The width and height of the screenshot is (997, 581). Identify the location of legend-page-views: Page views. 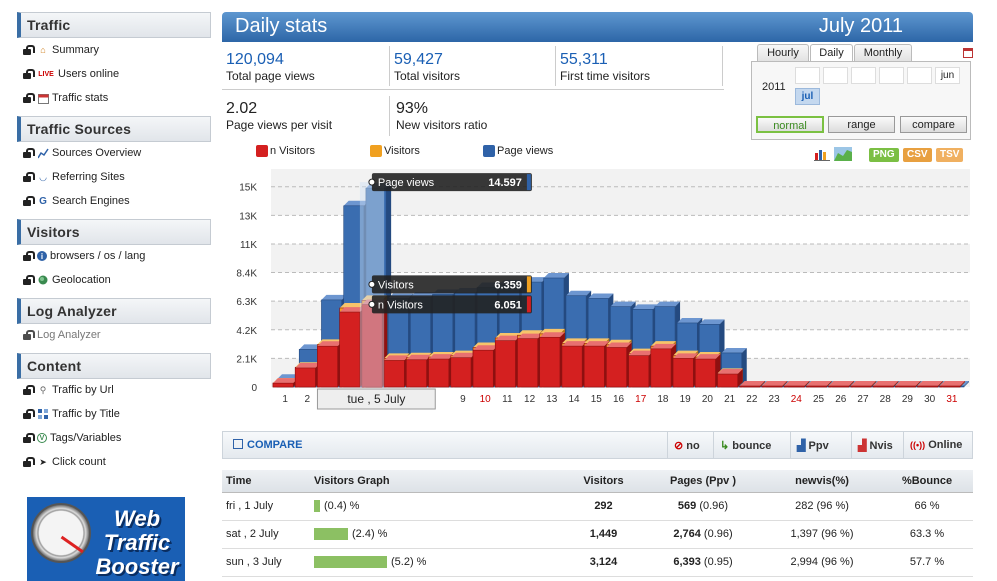
(518, 151).